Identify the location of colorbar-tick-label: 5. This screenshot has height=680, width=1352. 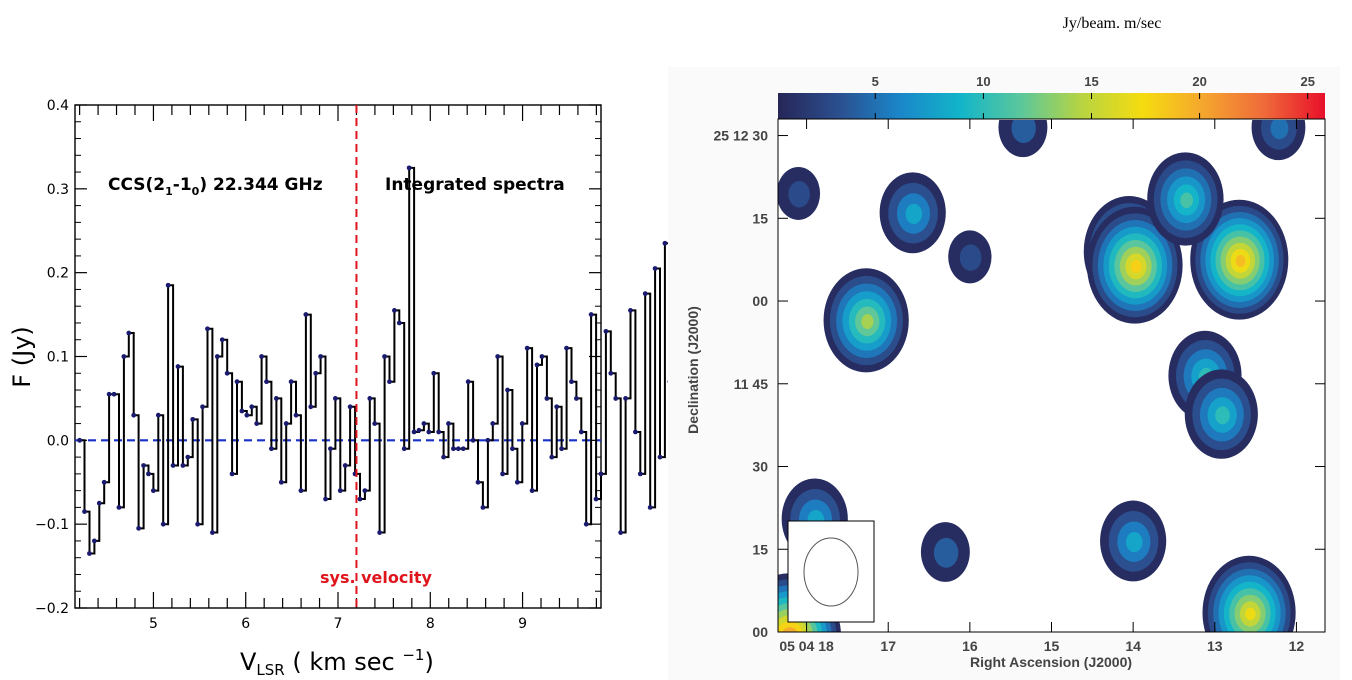
(875, 81).